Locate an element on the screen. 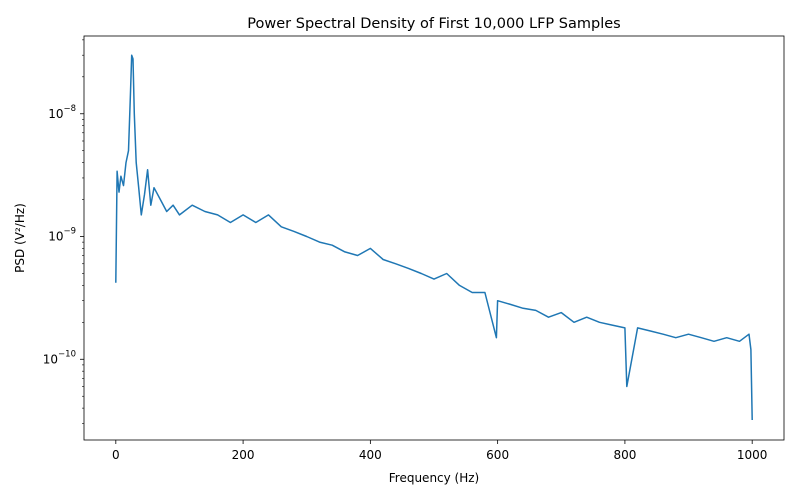  y-axis-label: PSD (V²/Hz) is located at coordinates (20, 238).